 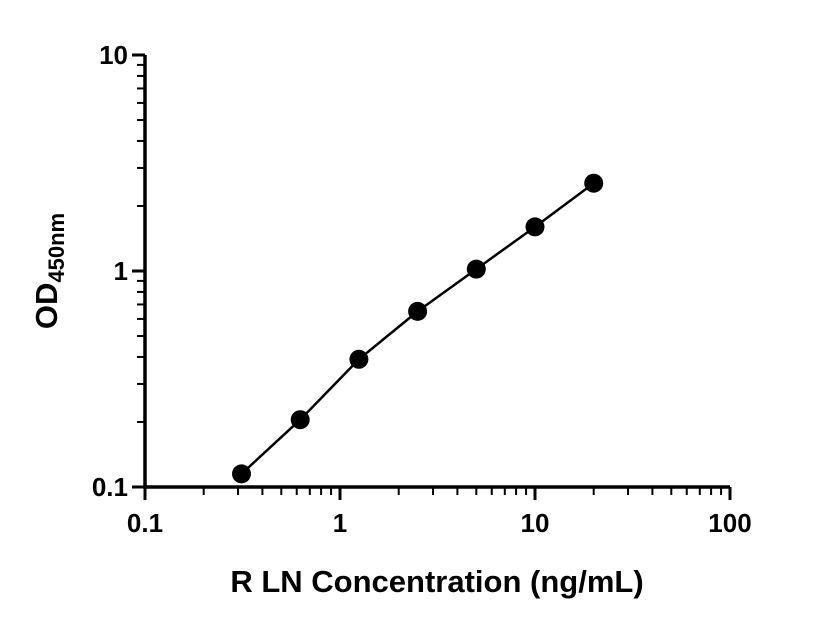 I want to click on y-tick-label: 1, so click(x=121, y=271).